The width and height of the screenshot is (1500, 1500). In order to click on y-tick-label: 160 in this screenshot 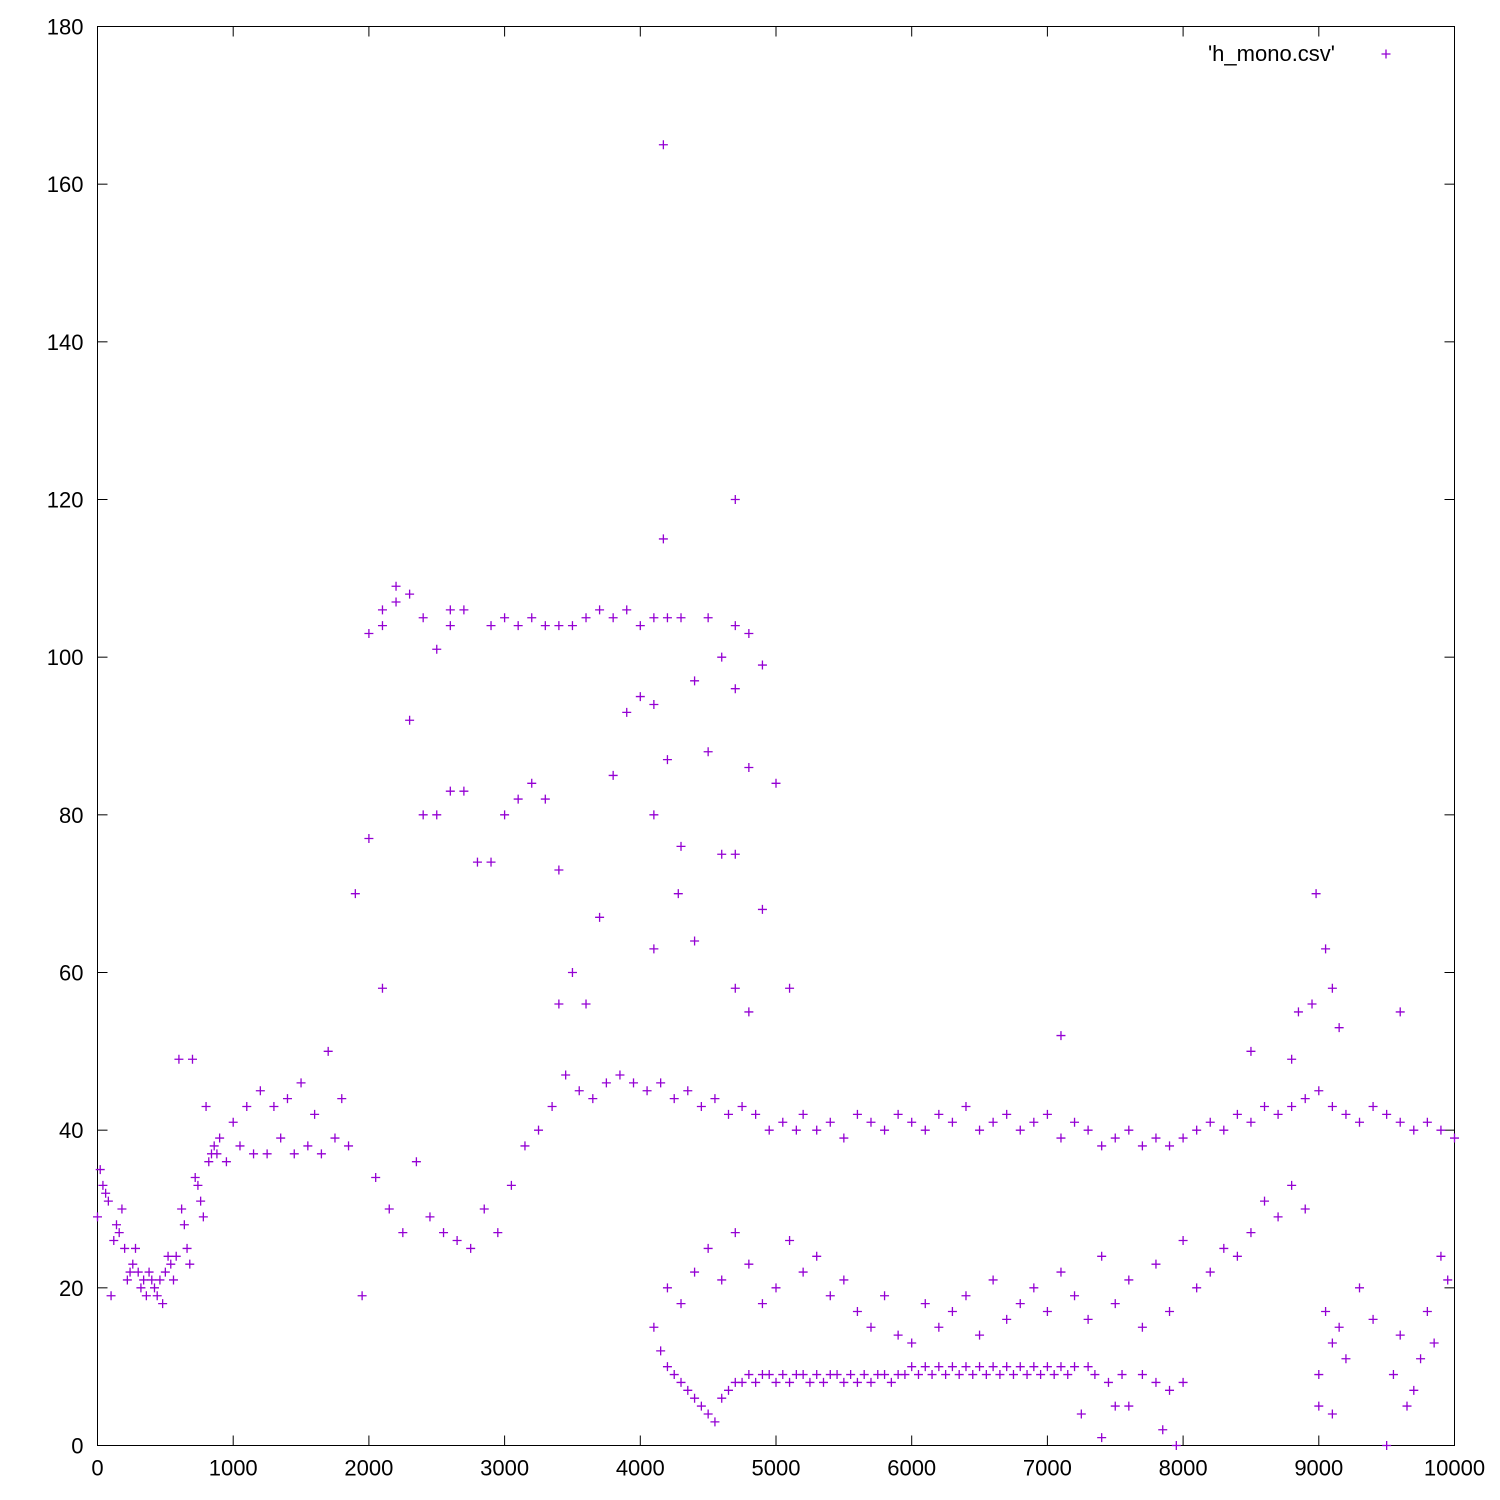, I will do `click(65, 184)`.